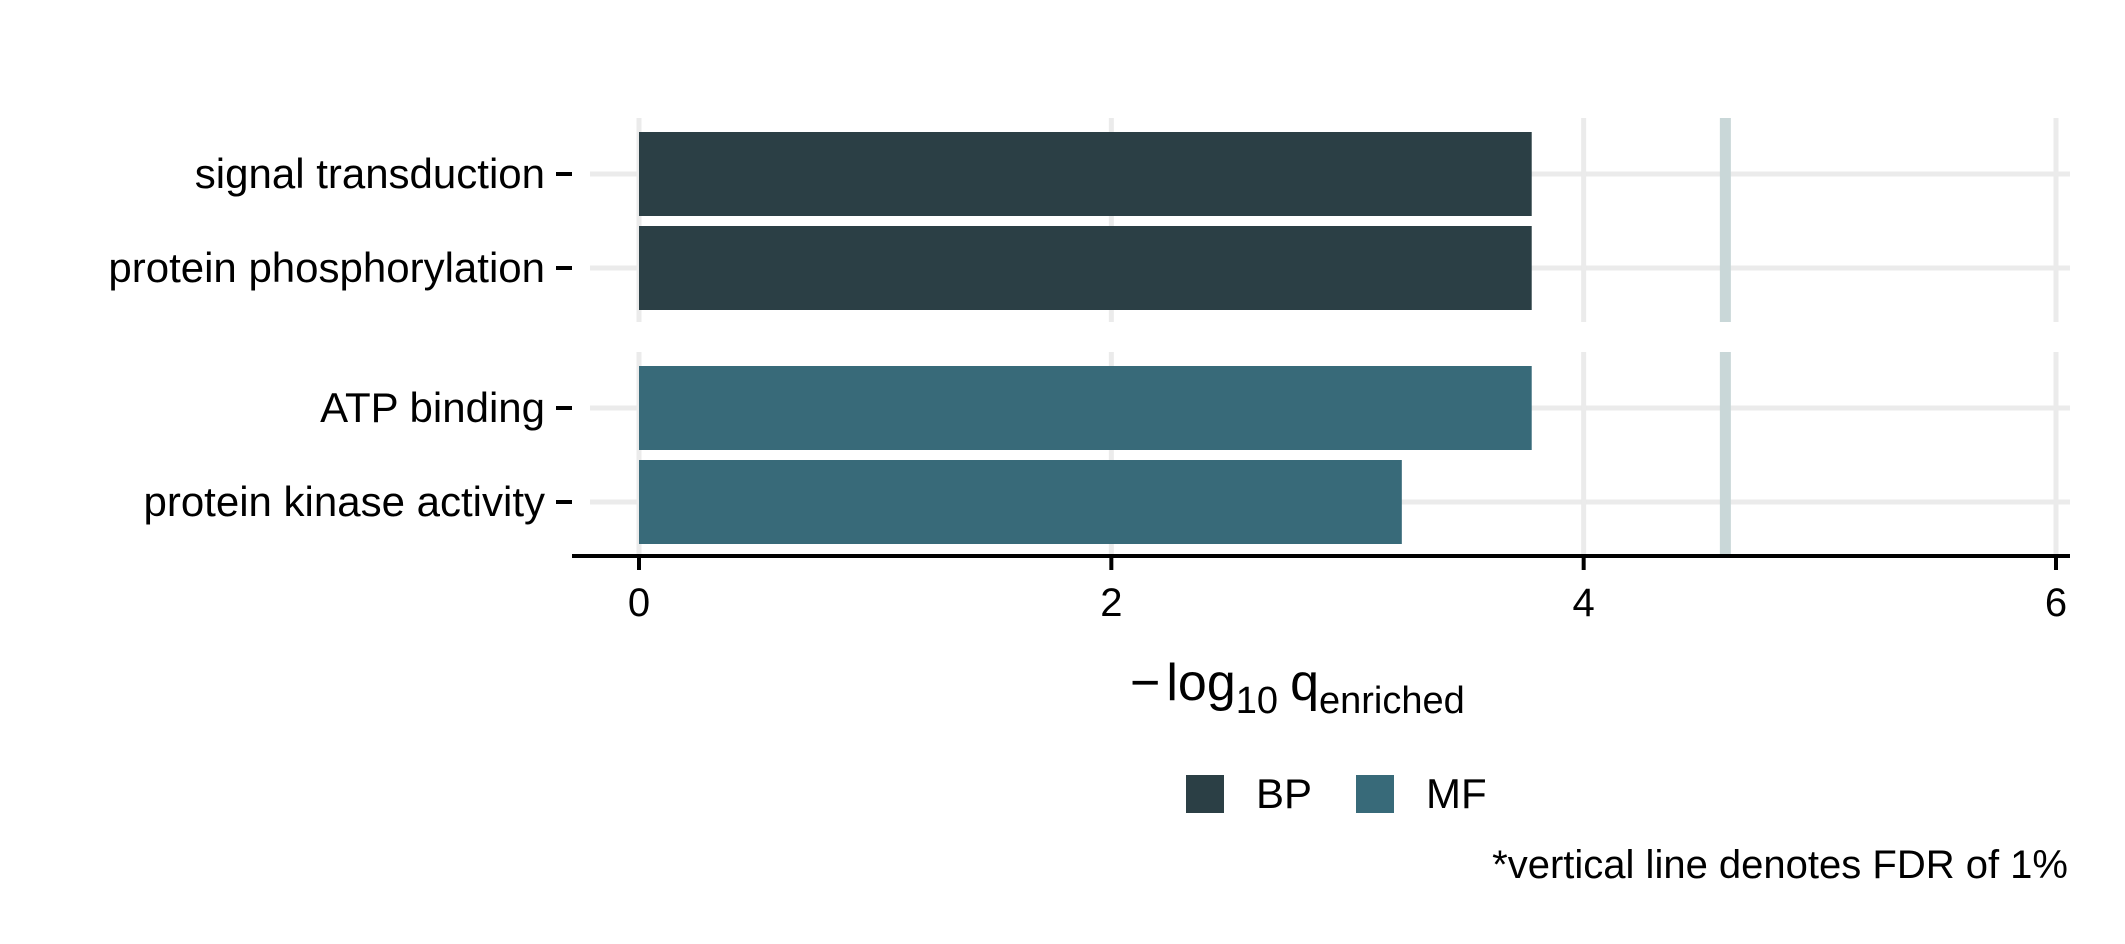 Image resolution: width=2125 pixels, height=944 pixels. What do you see at coordinates (1584, 603) in the screenshot?
I see `x-tick-label: 4` at bounding box center [1584, 603].